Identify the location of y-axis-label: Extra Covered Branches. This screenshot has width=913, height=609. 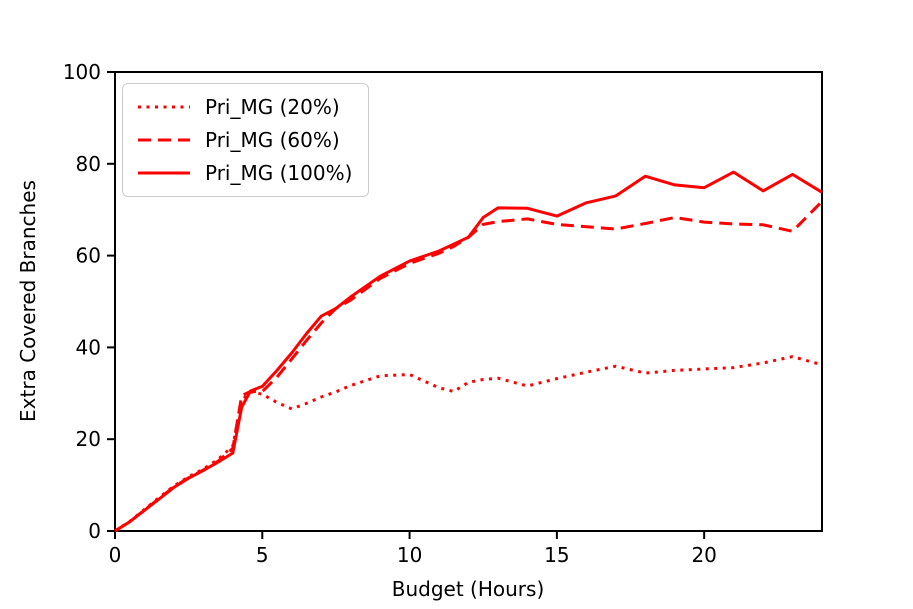
(28, 301).